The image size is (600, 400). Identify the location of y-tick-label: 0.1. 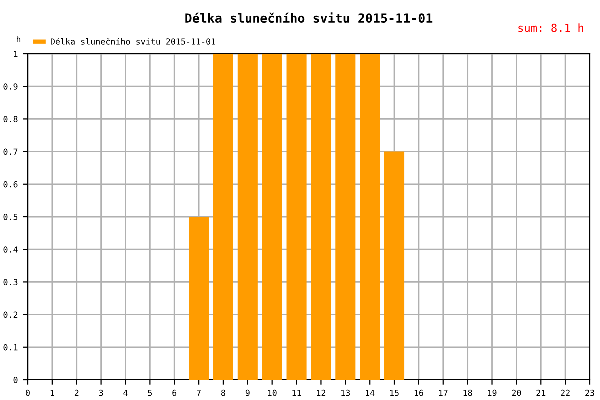
(11, 347).